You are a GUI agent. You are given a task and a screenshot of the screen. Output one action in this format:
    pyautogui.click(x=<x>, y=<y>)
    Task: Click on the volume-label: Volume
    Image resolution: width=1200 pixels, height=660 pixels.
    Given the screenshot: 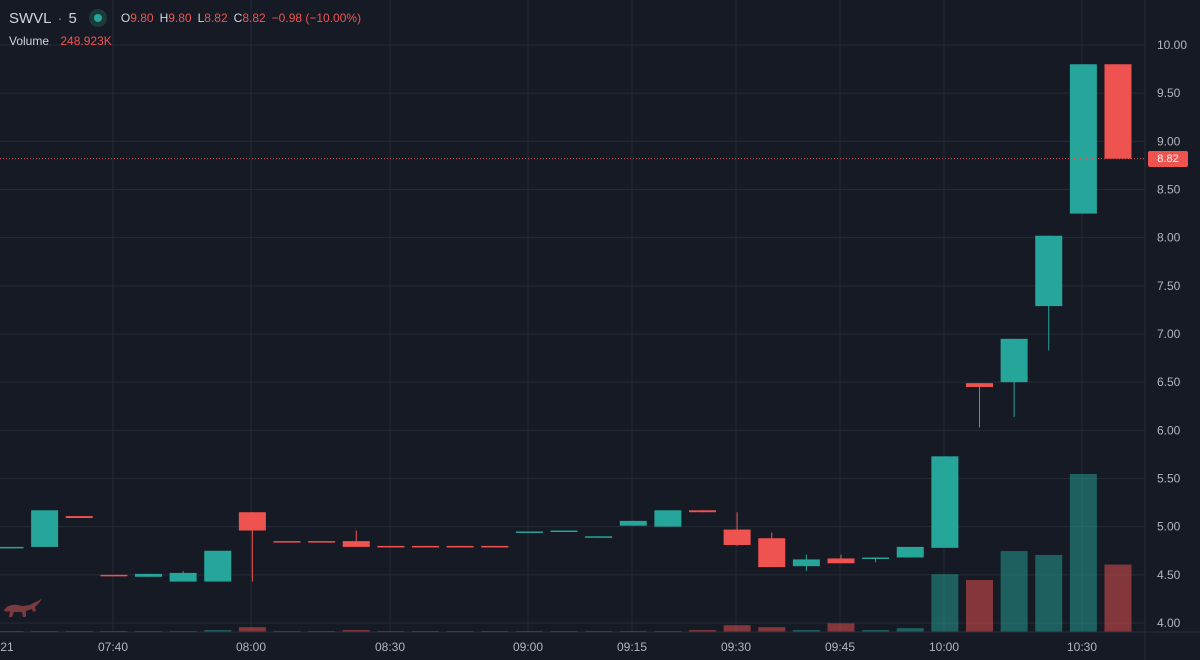 What is the action you would take?
    pyautogui.click(x=29, y=41)
    